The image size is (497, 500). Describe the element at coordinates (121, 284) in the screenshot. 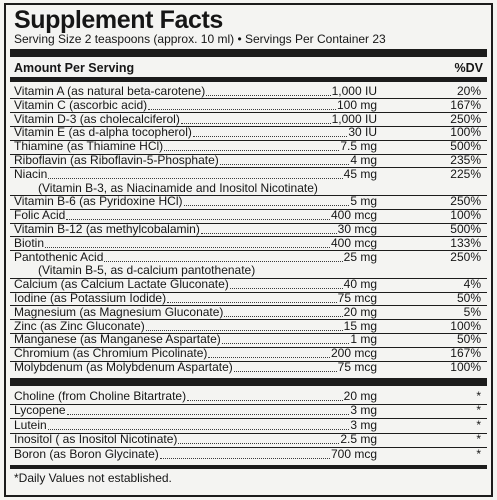

I see `ingredient-name: Calcium (as Calcium Lactate Gluconate)` at that location.